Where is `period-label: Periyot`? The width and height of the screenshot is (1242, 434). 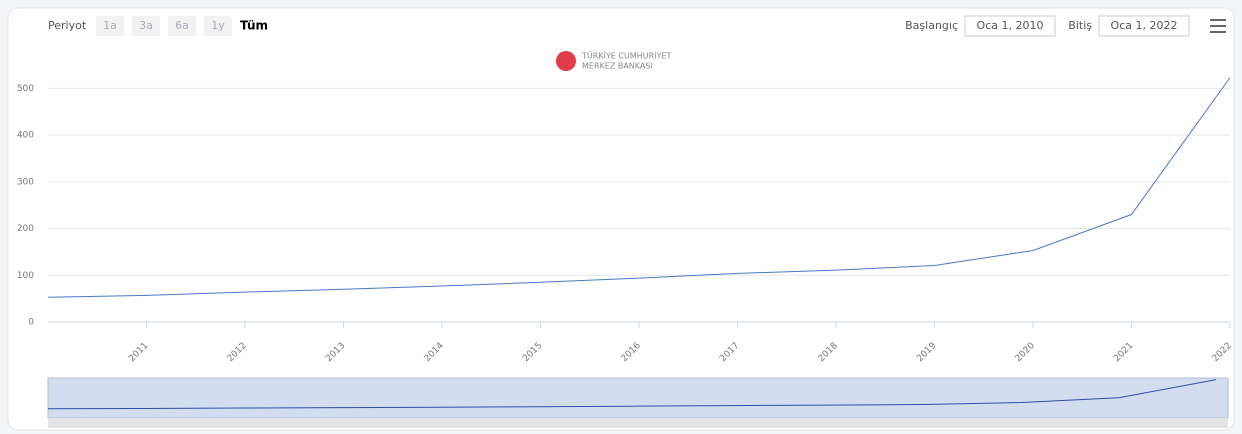 period-label: Periyot is located at coordinates (67, 25).